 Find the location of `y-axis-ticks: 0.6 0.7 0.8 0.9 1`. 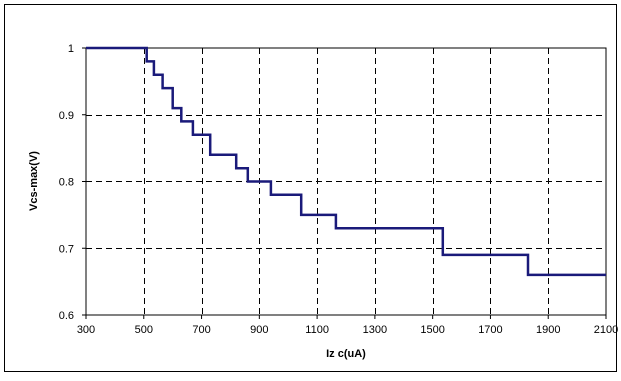

y-axis-ticks: 0.6 0.7 0.8 0.9 1 is located at coordinates (72, 182).